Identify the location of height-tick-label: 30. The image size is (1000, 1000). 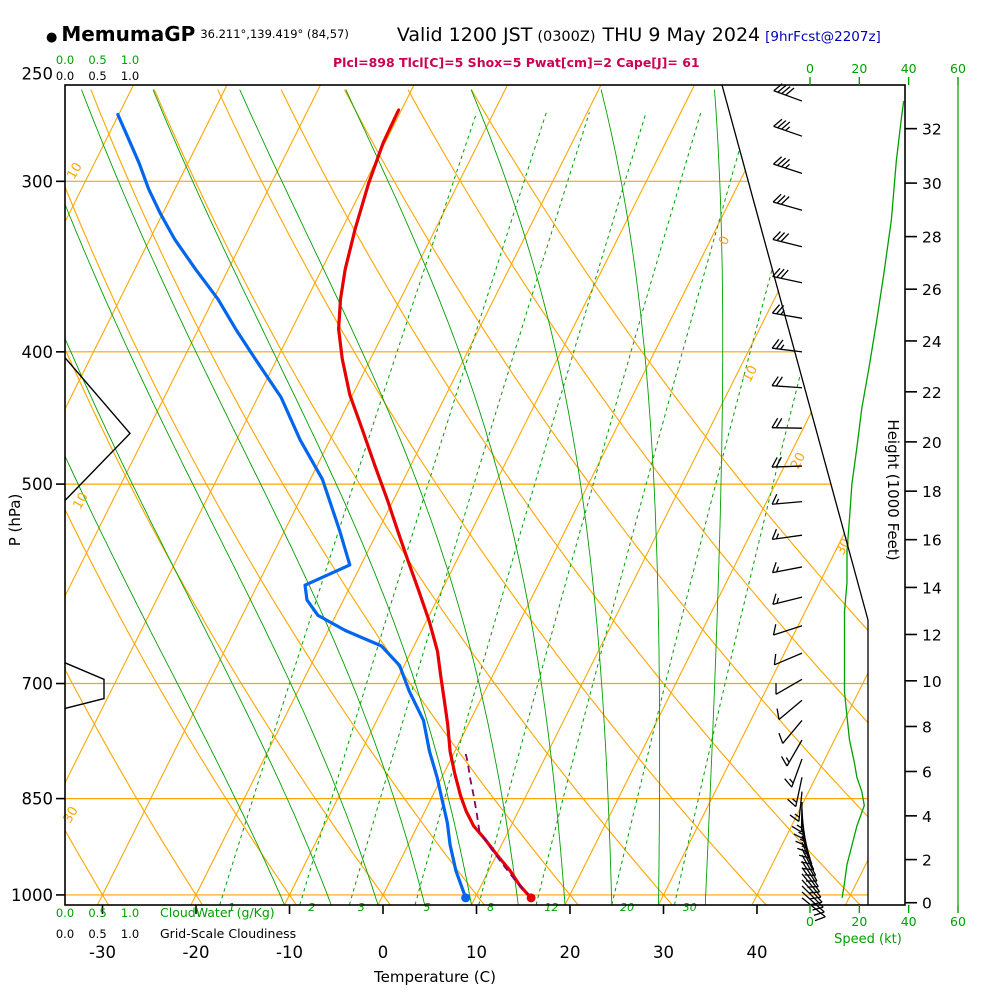
(932, 184).